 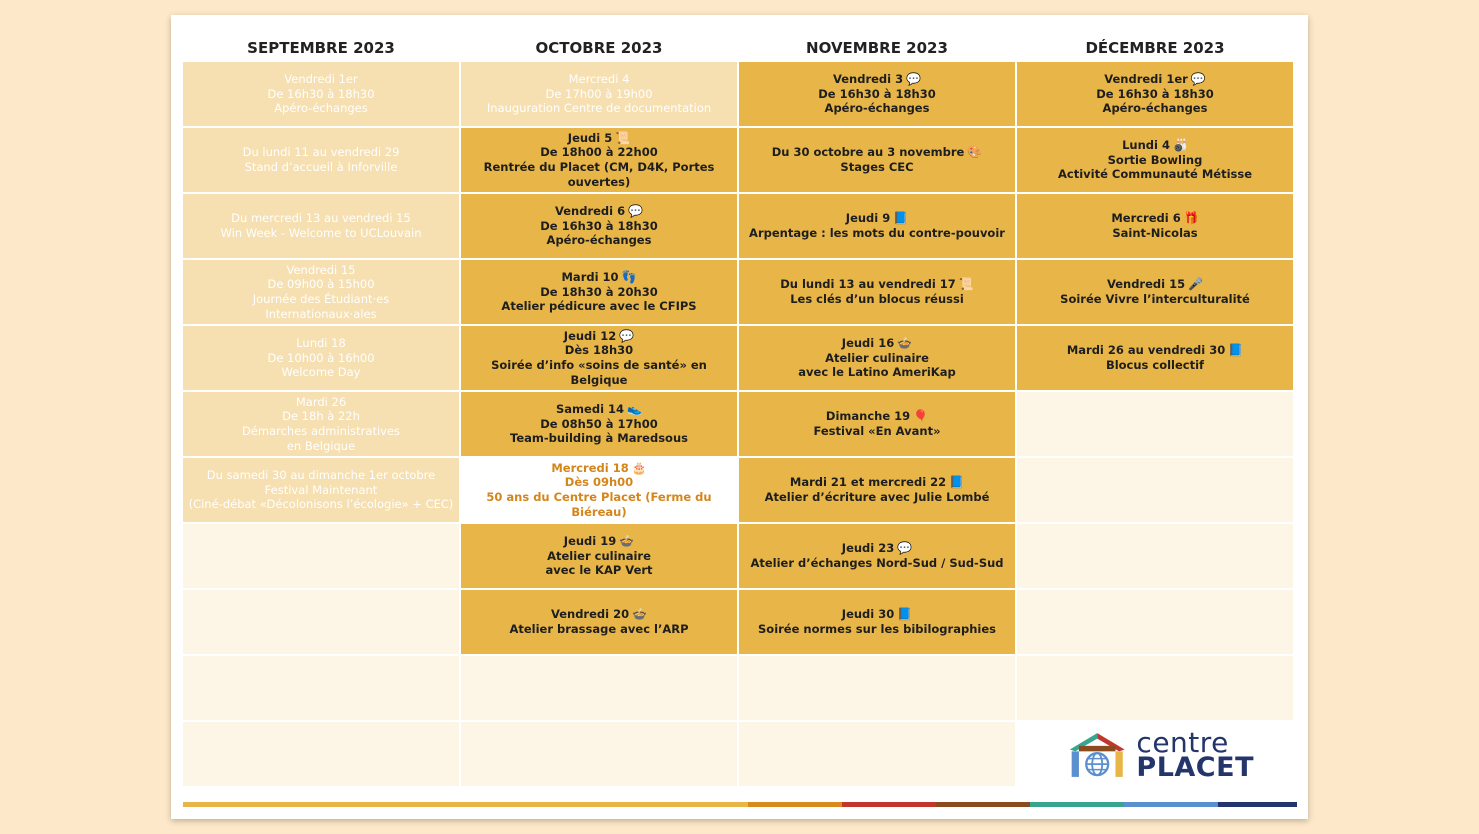 What do you see at coordinates (876, 372) in the screenshot?
I see `event-detail: avec le Latino AmeriKap` at bounding box center [876, 372].